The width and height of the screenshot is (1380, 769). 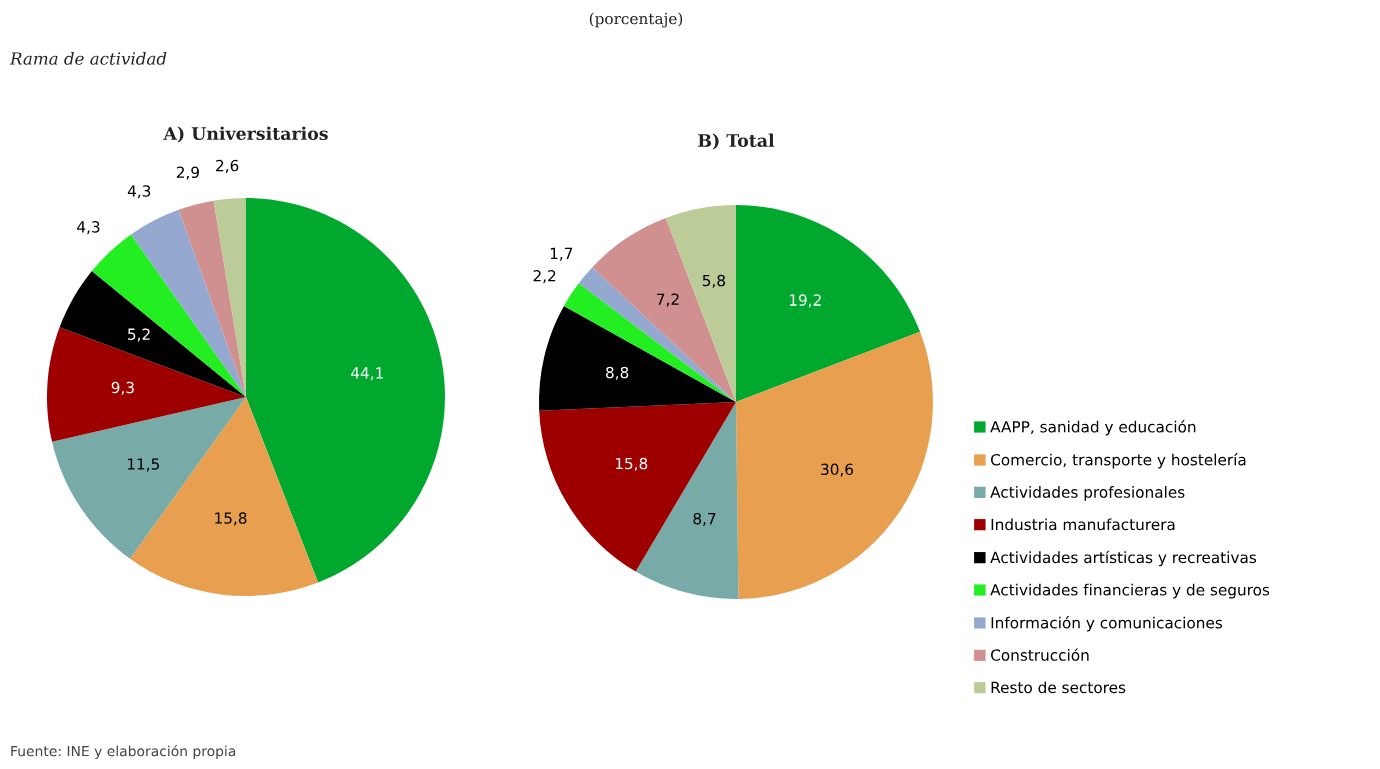 I want to click on data-label: 5,8, so click(x=713, y=281).